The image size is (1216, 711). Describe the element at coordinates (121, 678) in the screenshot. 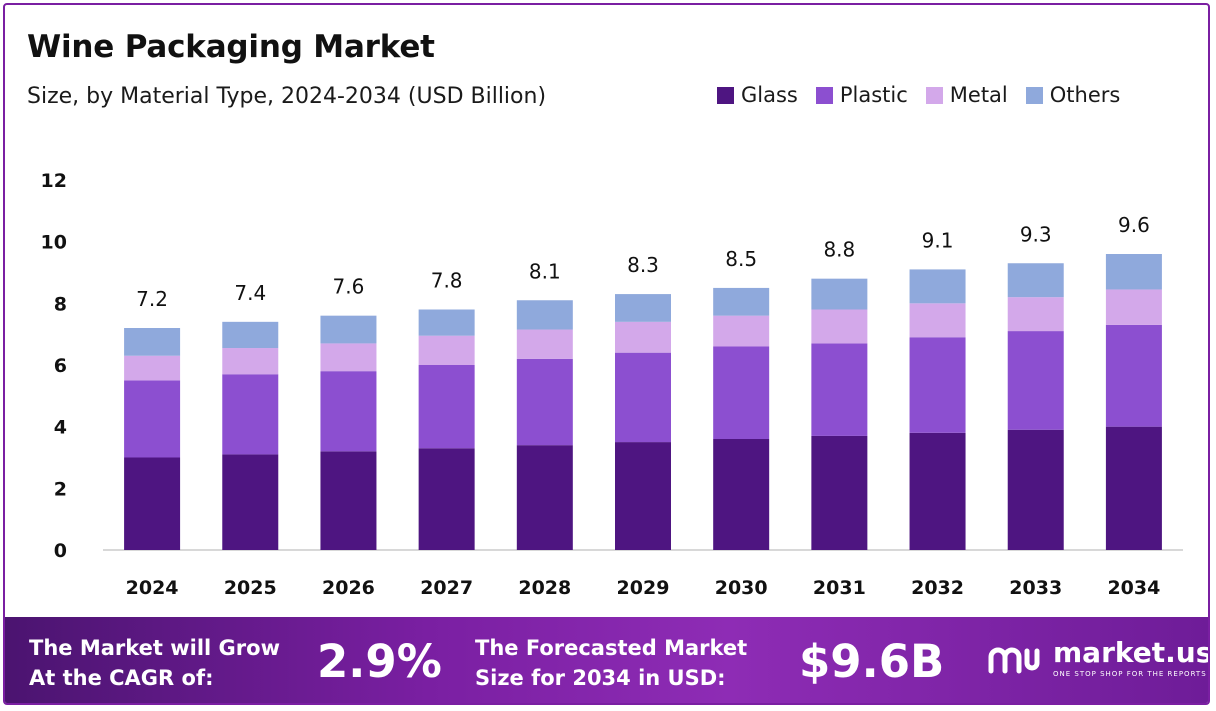

I see `cagr-label-line2: At the CAGR of:` at that location.